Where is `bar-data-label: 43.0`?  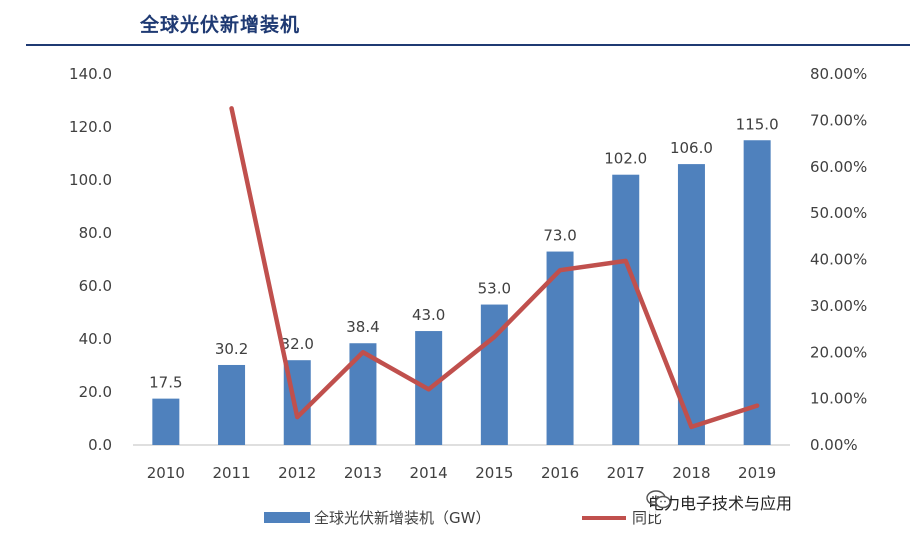
bar-data-label: 43.0 is located at coordinates (428, 315).